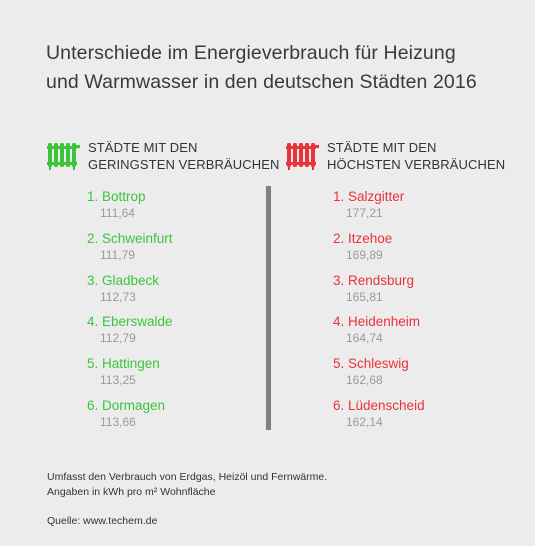 This screenshot has width=535, height=546. I want to click on list-item: 4. Eberswalde 112,79, so click(130, 334).